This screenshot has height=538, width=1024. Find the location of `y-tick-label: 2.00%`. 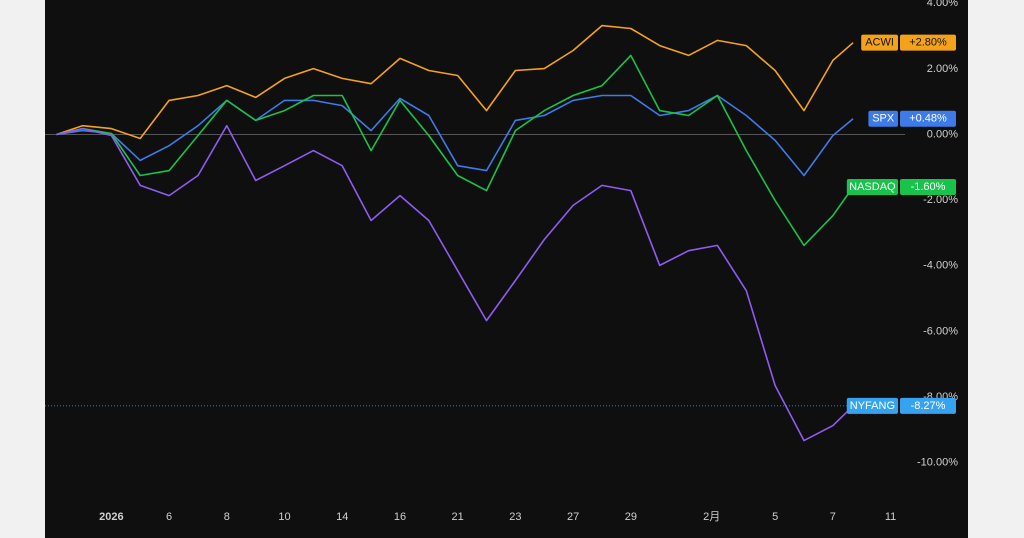

y-tick-label: 2.00% is located at coordinates (942, 69).